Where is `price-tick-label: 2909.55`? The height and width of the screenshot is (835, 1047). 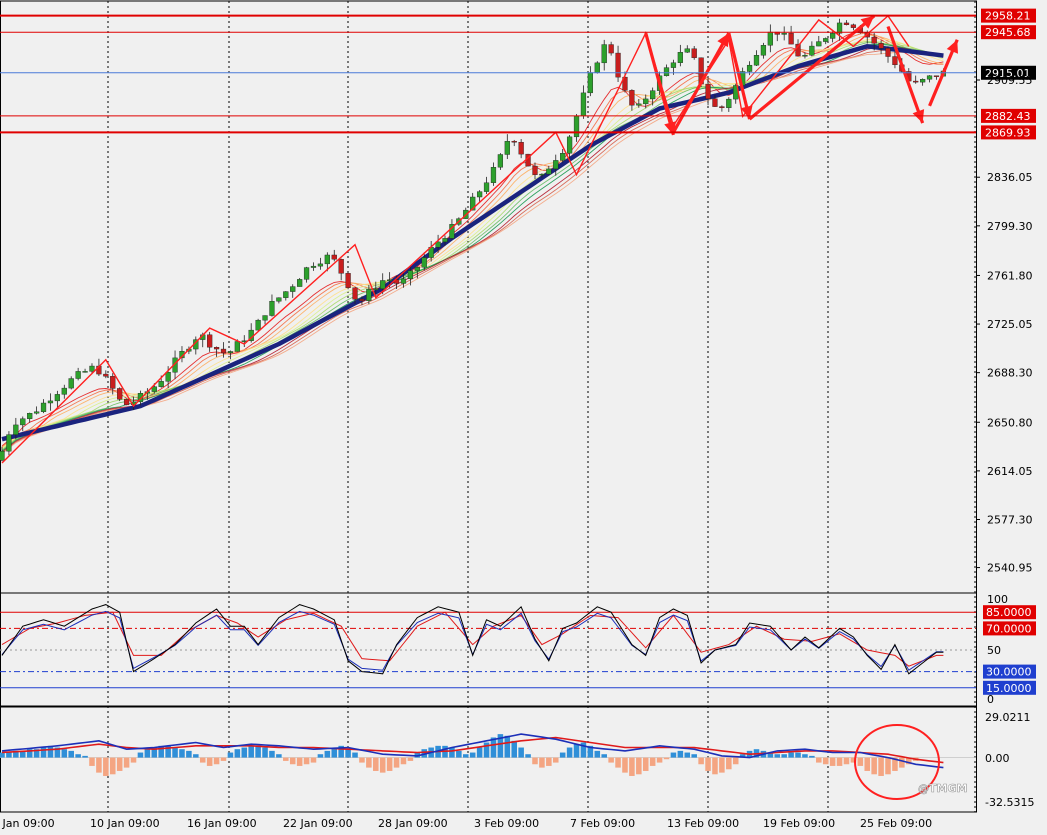 price-tick-label: 2909.55 is located at coordinates (1010, 80).